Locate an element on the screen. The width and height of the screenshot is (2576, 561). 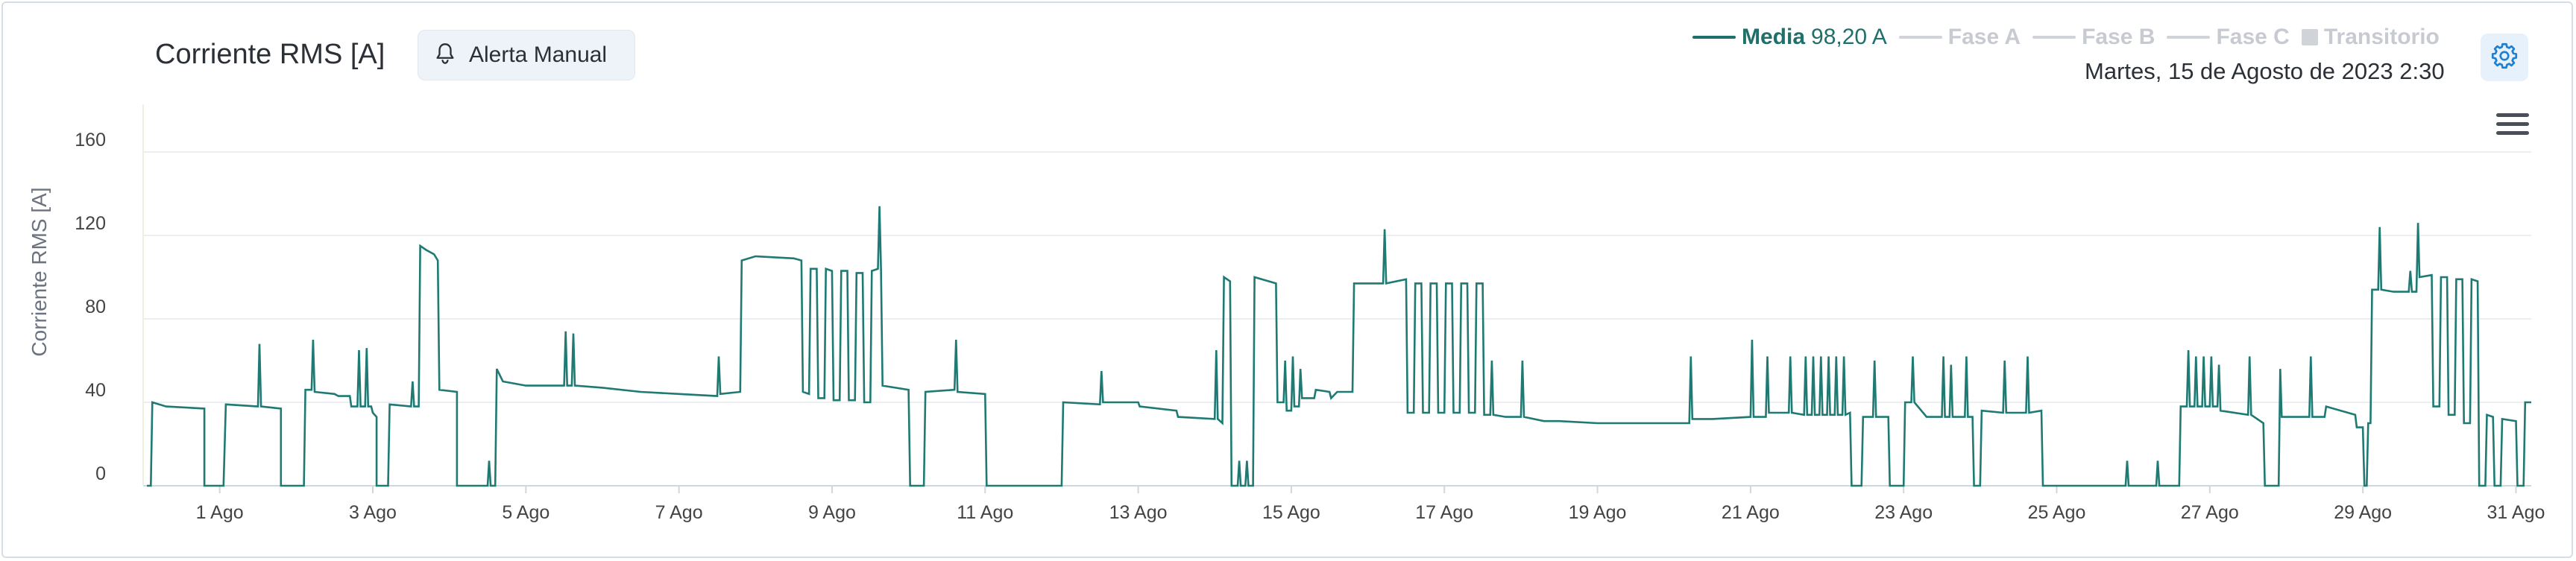
x-tick-label: 3 Ago is located at coordinates (373, 512).